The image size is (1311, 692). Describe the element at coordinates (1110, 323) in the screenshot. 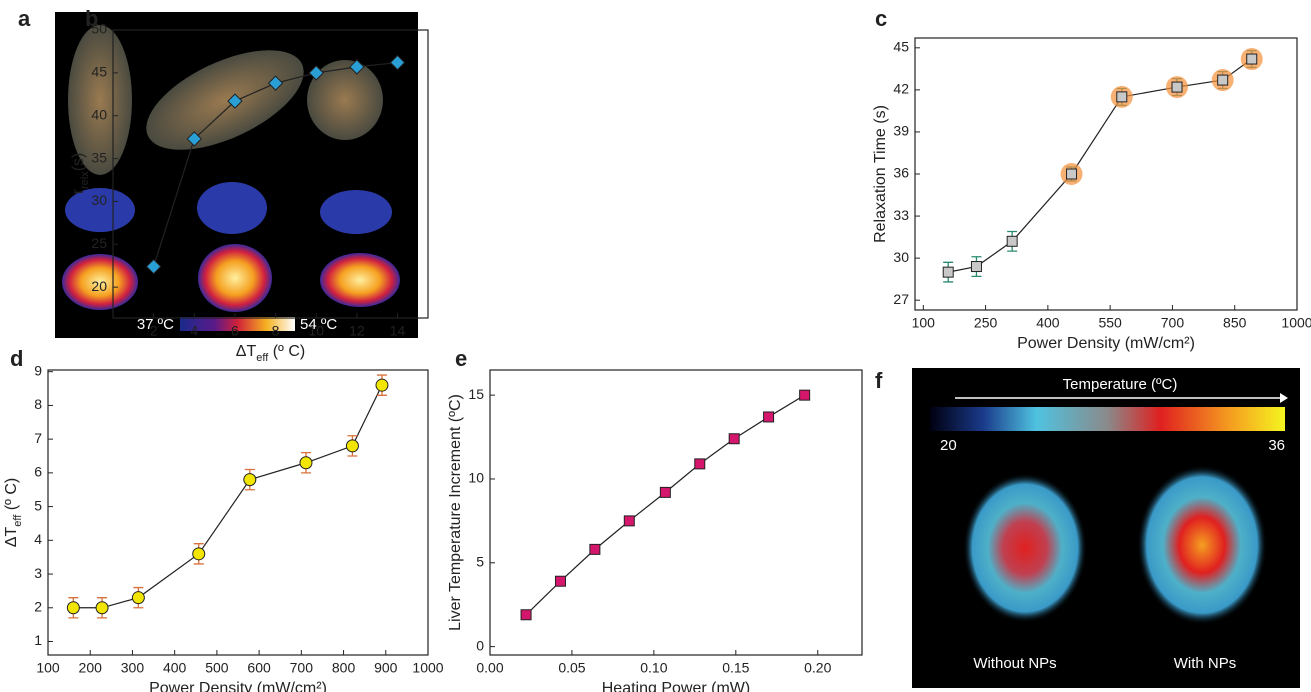

I see `x-tick-label: 550` at that location.